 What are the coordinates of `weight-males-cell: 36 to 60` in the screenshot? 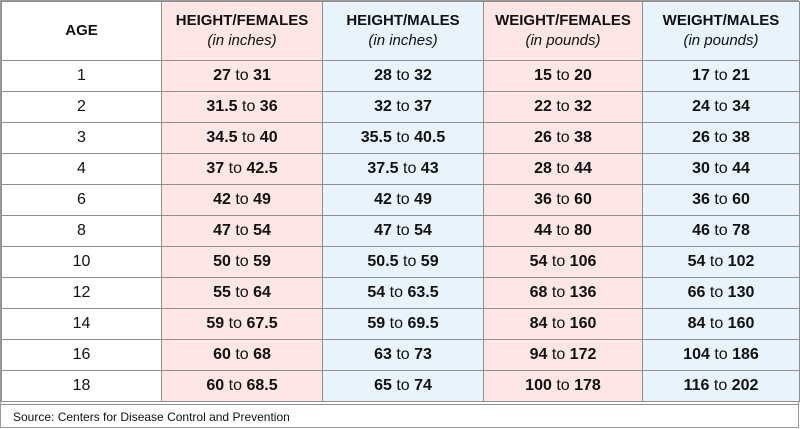 It's located at (721, 200).